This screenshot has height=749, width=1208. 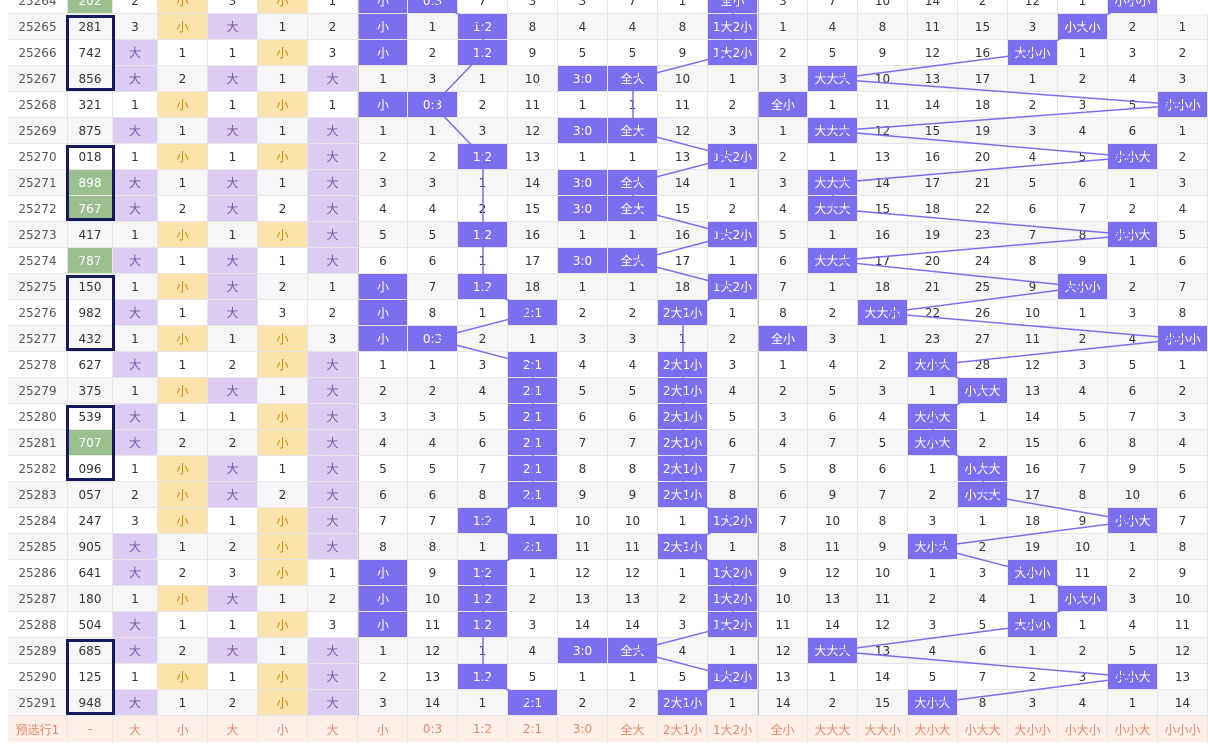 What do you see at coordinates (1183, 729) in the screenshot?
I see `preselect-cell: 小小小` at bounding box center [1183, 729].